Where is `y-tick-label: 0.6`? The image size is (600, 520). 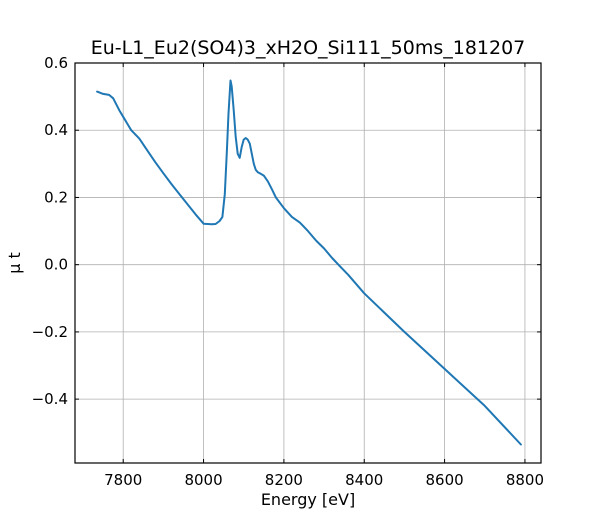 y-tick-label: 0.6 is located at coordinates (56, 63).